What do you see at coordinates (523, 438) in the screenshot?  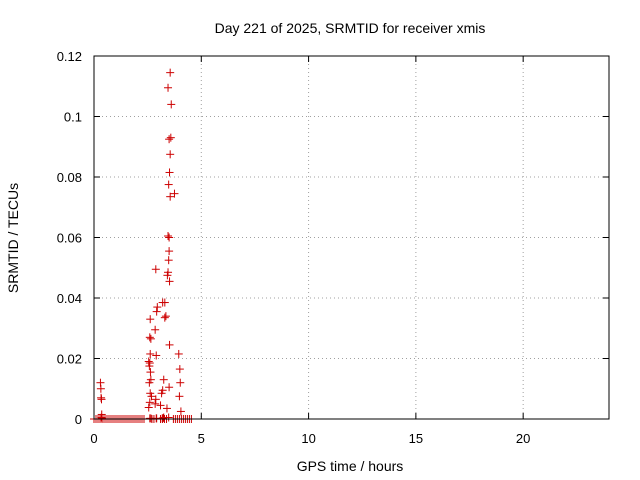 I see `x-tick-label: 20` at bounding box center [523, 438].